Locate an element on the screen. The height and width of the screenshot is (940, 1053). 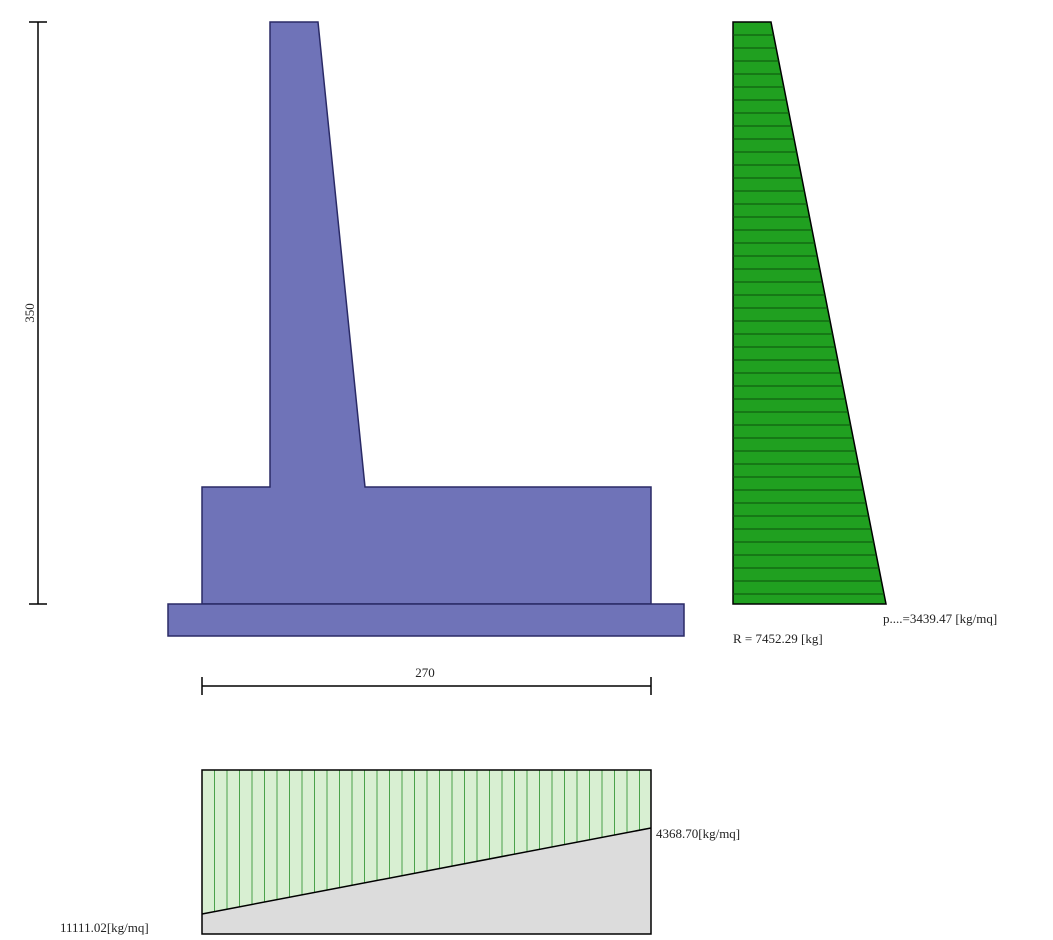
base-left-pressure-label: 11111.02[kg/mq] is located at coordinates (104, 927).